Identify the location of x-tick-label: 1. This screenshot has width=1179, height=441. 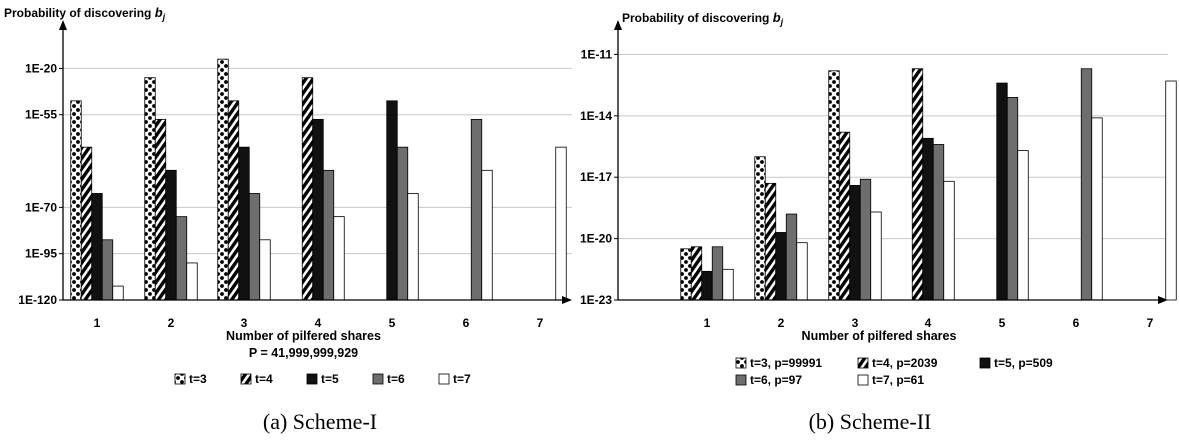
(97, 323).